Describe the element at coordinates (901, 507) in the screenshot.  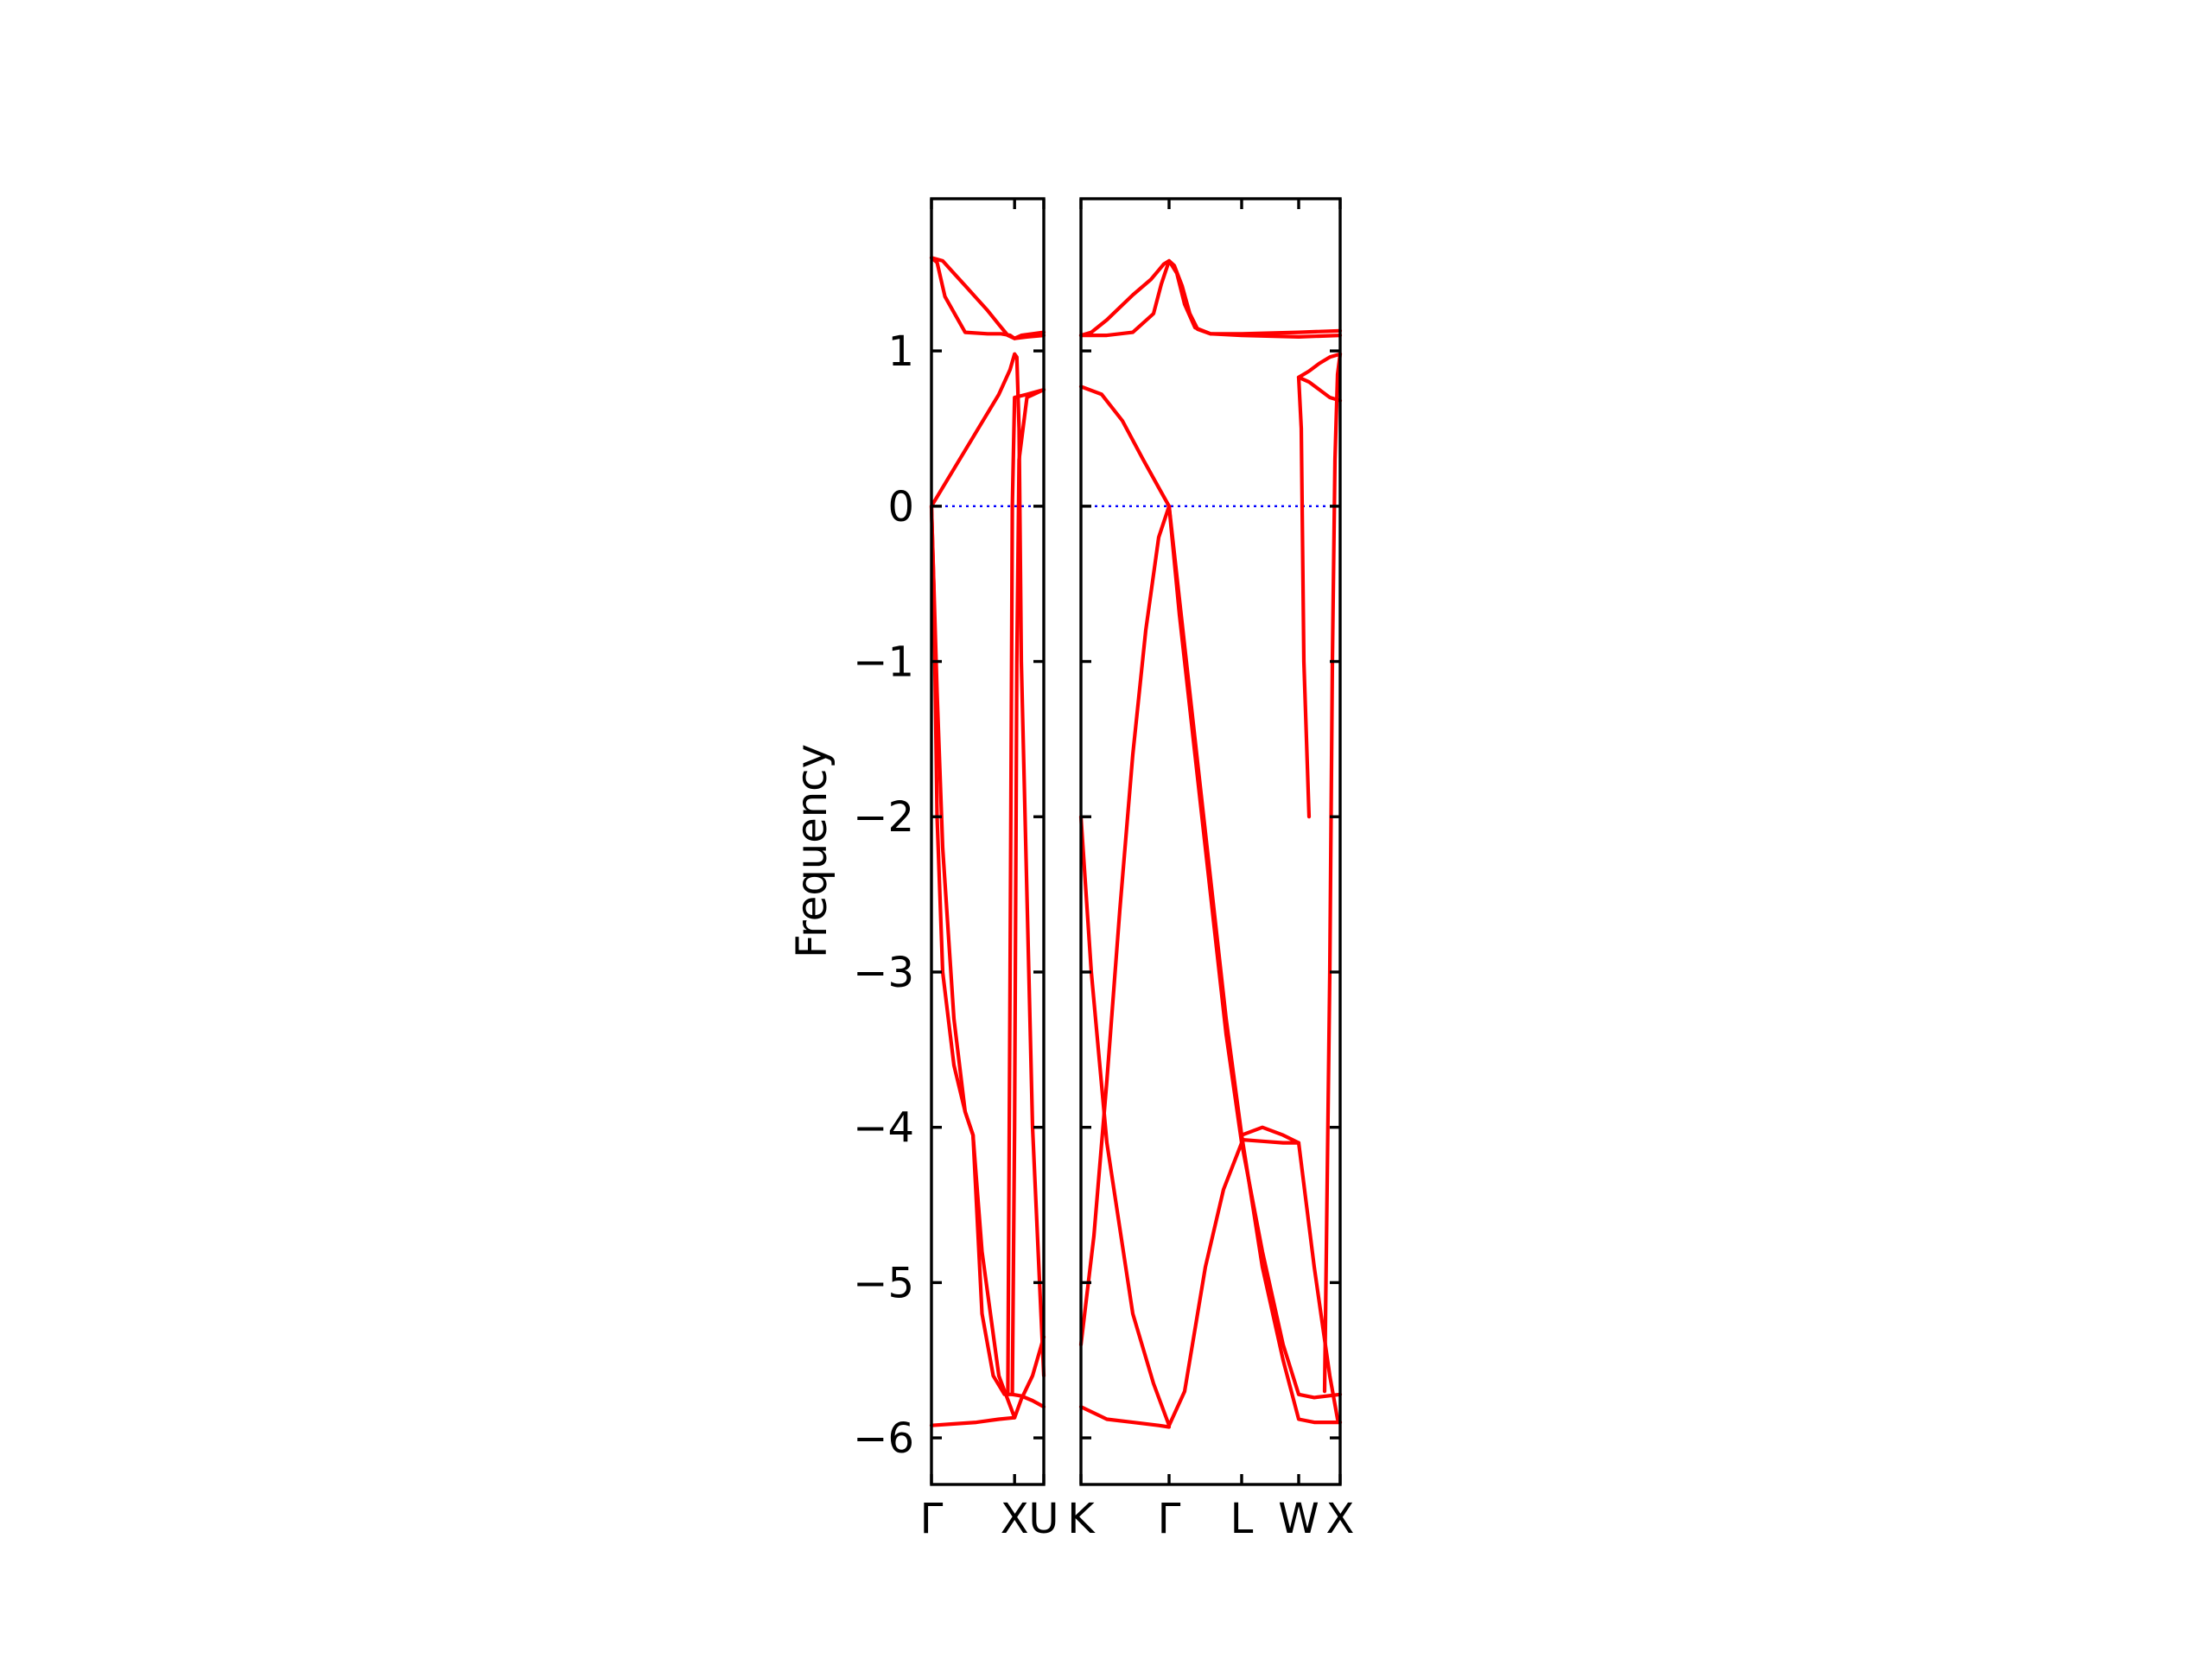
I see `y-tick-label: 0` at that location.